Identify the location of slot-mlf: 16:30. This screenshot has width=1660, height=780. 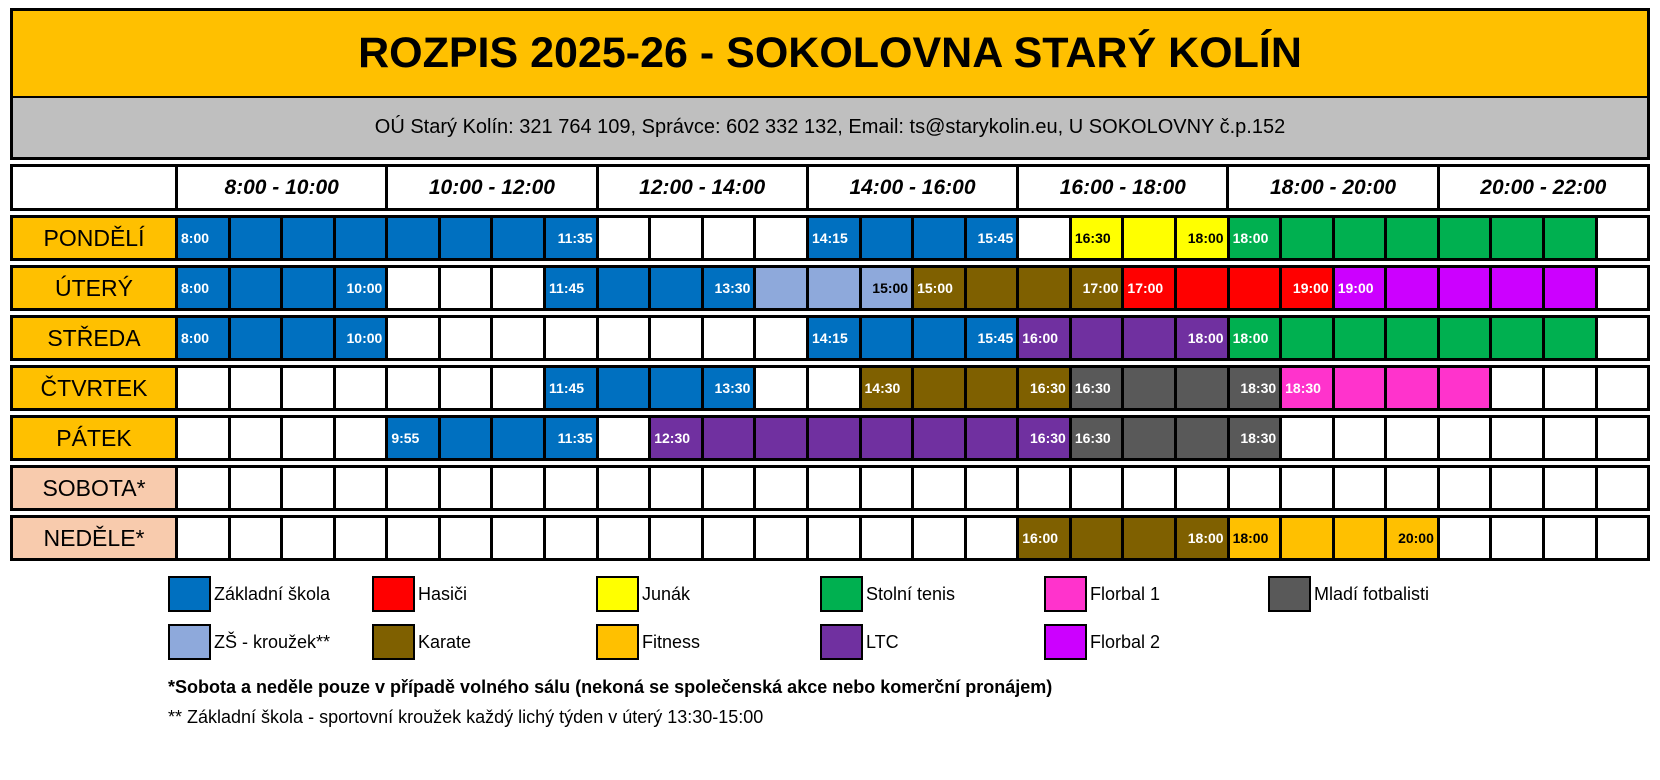
(1095, 388).